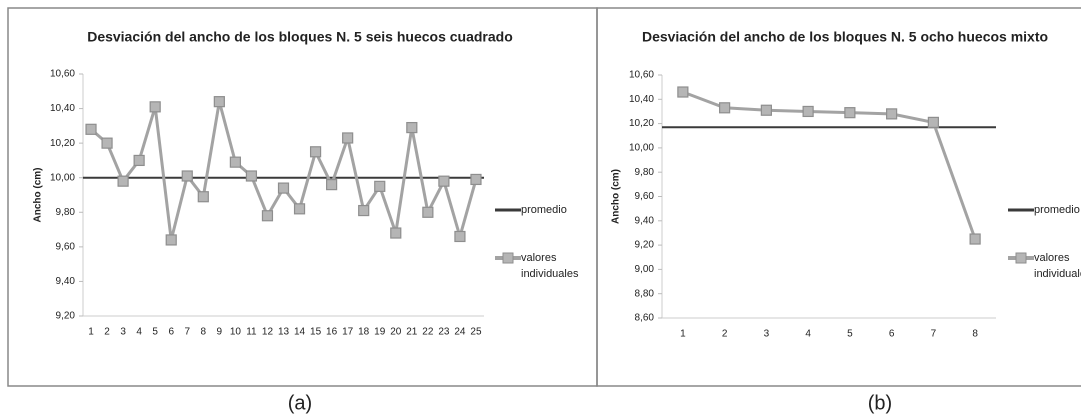 The image size is (1081, 418). I want to click on x-tick-label: 25, so click(476, 332).